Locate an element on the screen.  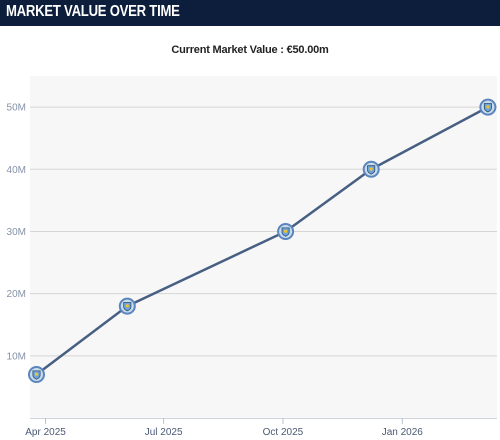
y-tick-label: 50M is located at coordinates (16, 108).